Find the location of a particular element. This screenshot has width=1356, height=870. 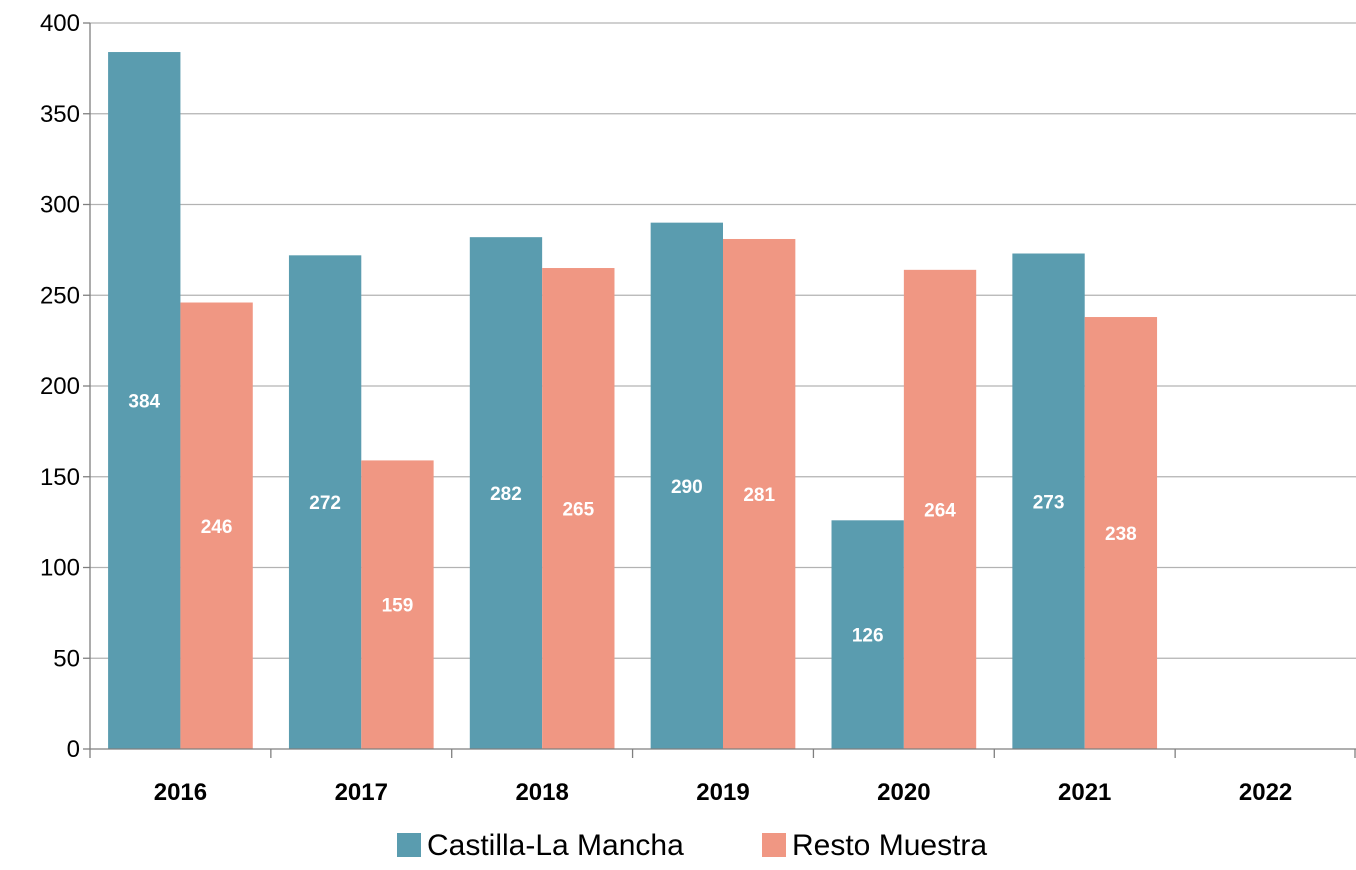

bar-castilla-la-mancha-2020 is located at coordinates (867, 634).